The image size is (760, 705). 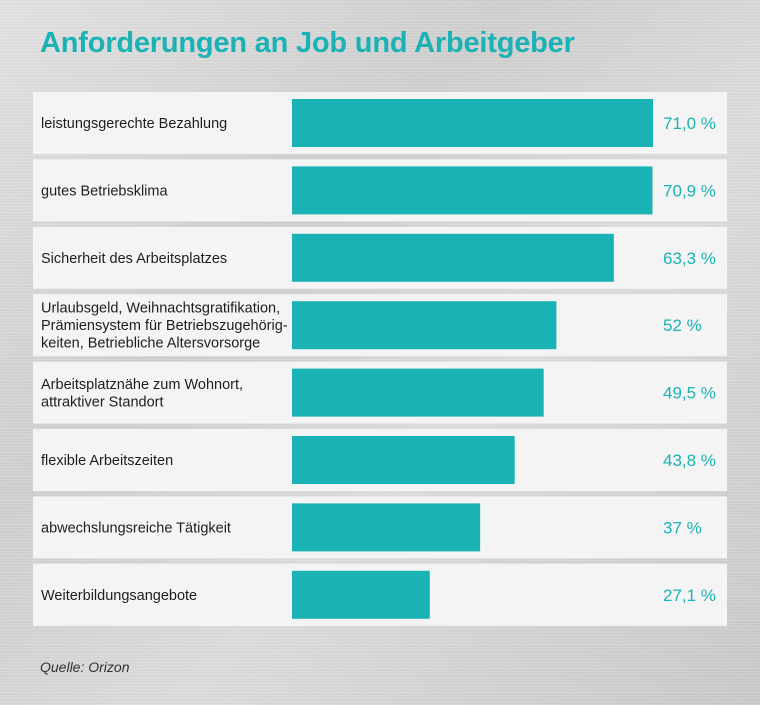 I want to click on bar-row: Sicherheit des Arbeitsplatzes 63,3 %, so click(x=380, y=257).